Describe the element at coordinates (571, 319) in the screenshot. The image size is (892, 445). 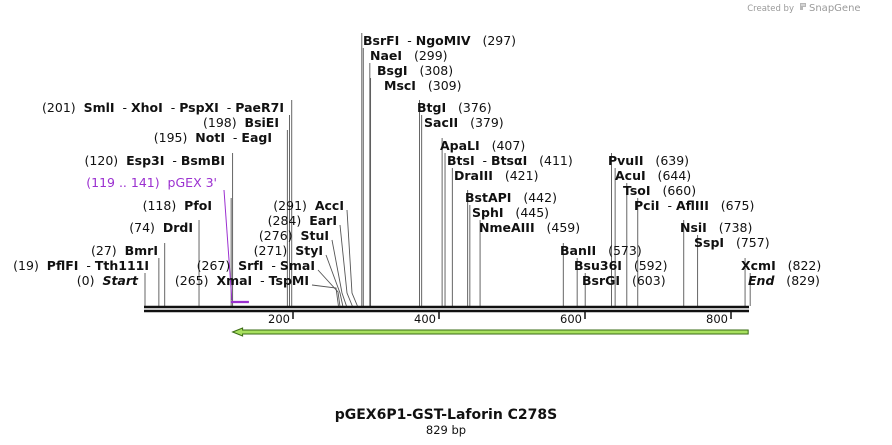
I see `tick-label-600: 600` at that location.